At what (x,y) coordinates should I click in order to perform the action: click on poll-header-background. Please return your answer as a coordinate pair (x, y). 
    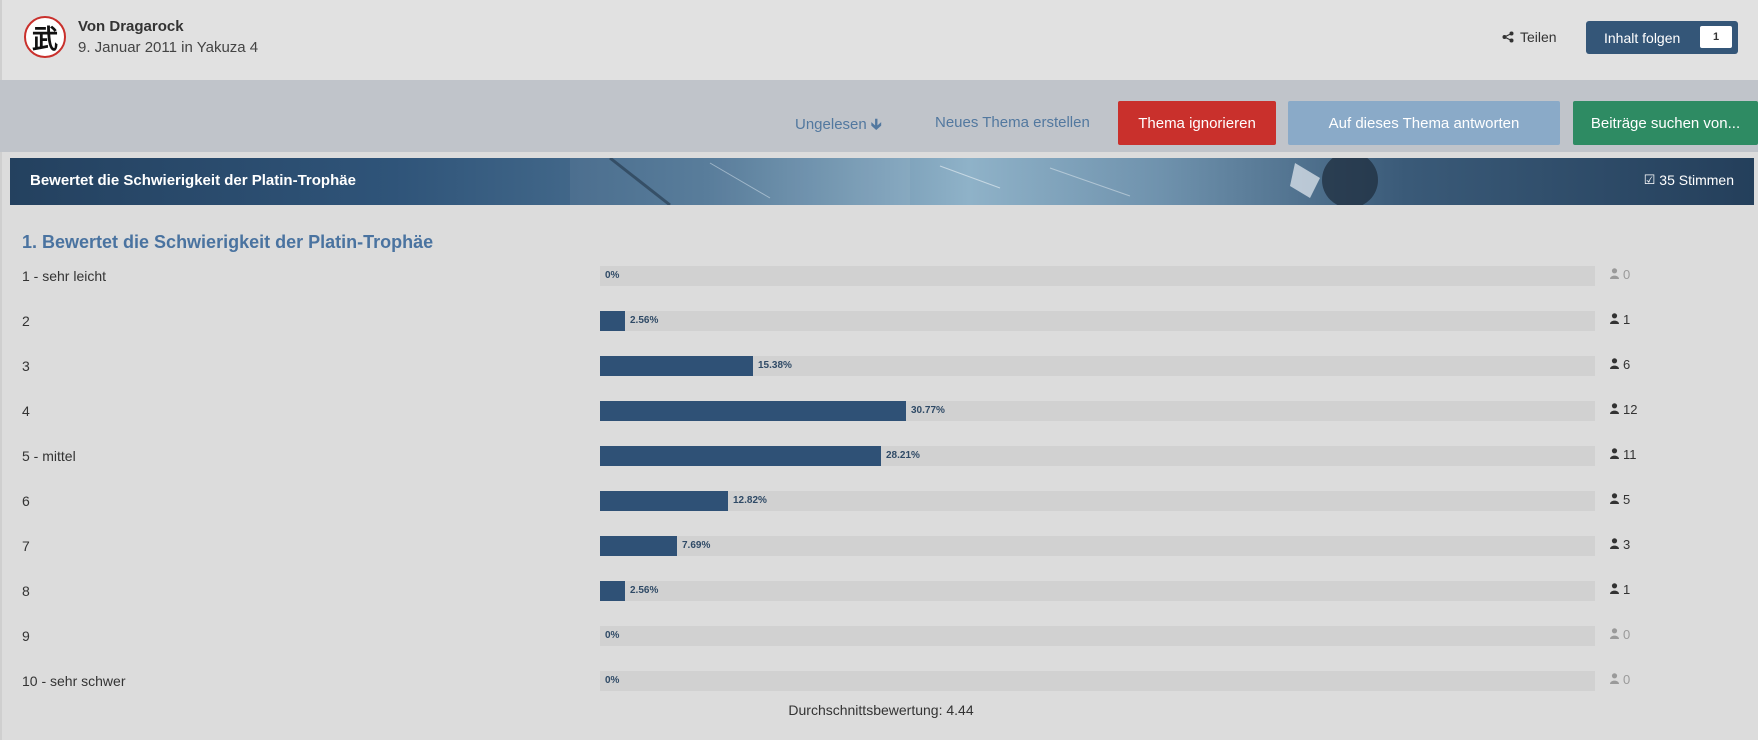
    Looking at the image, I should click on (974, 181).